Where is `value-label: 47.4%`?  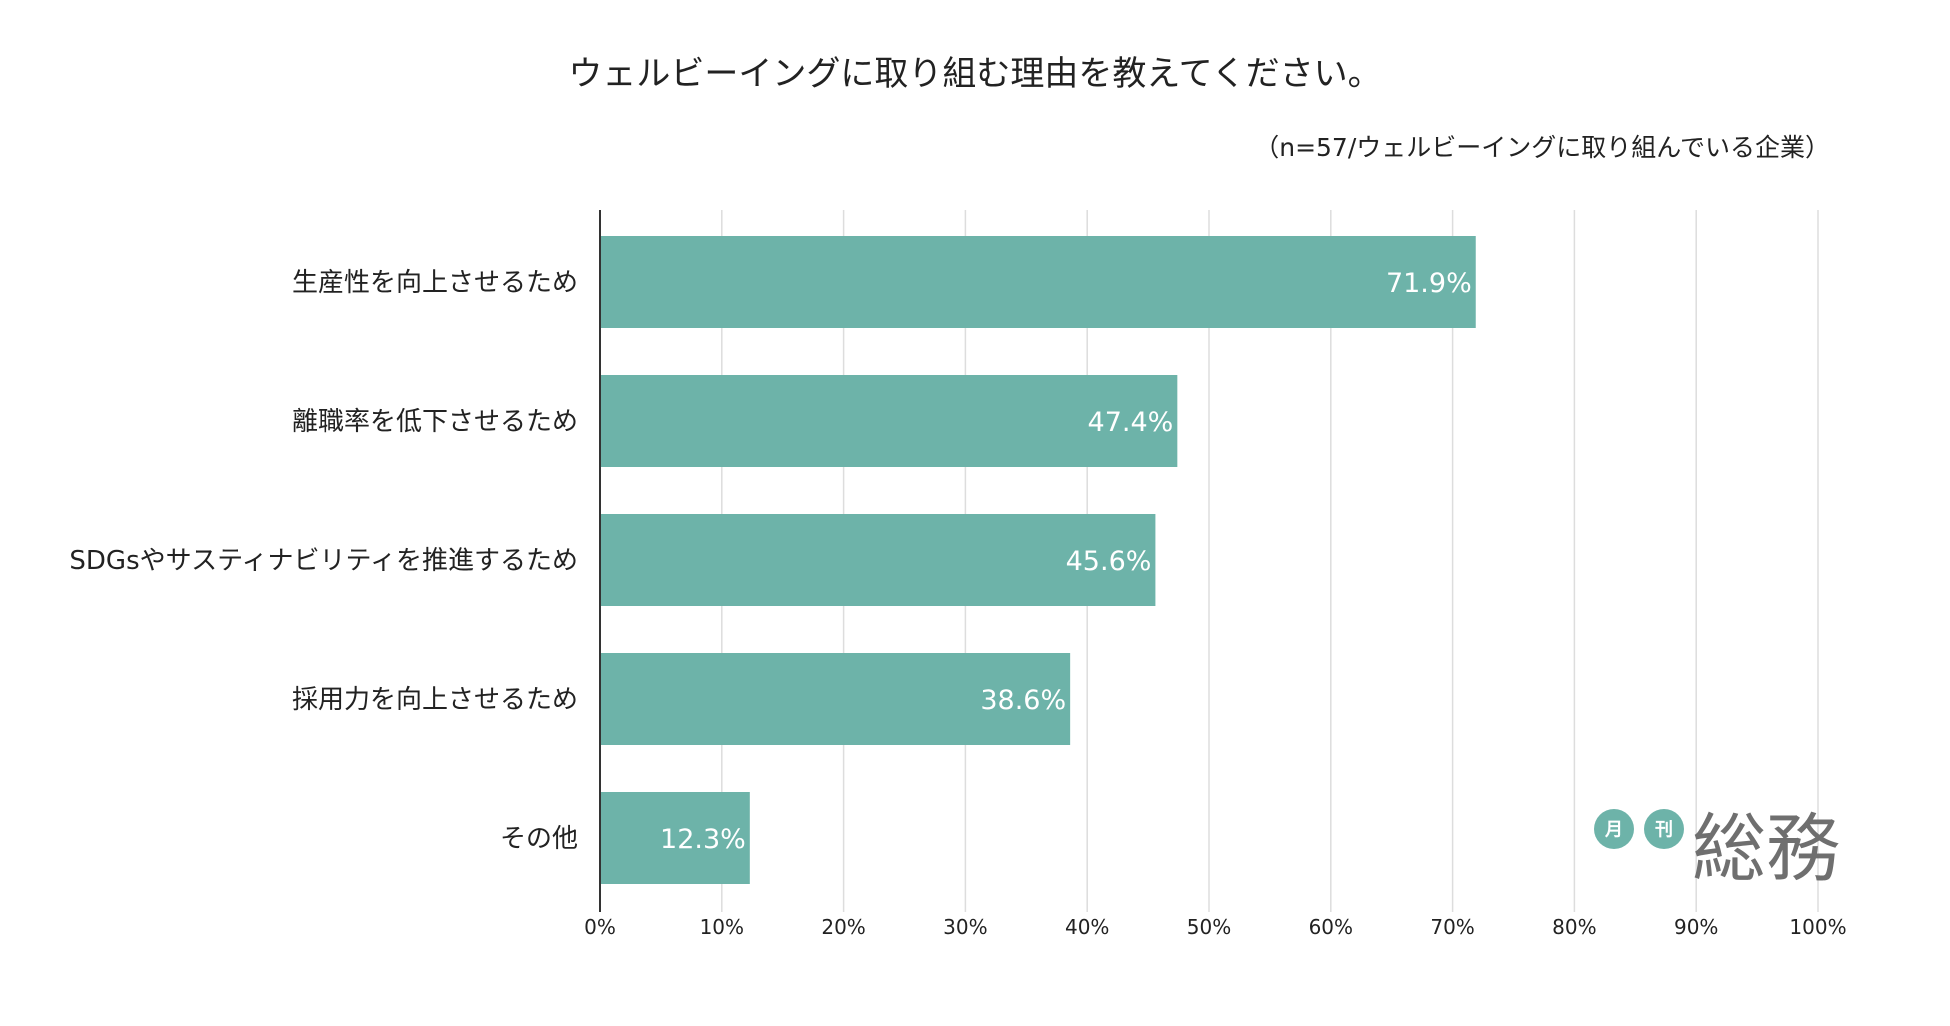
value-label: 47.4% is located at coordinates (1131, 422).